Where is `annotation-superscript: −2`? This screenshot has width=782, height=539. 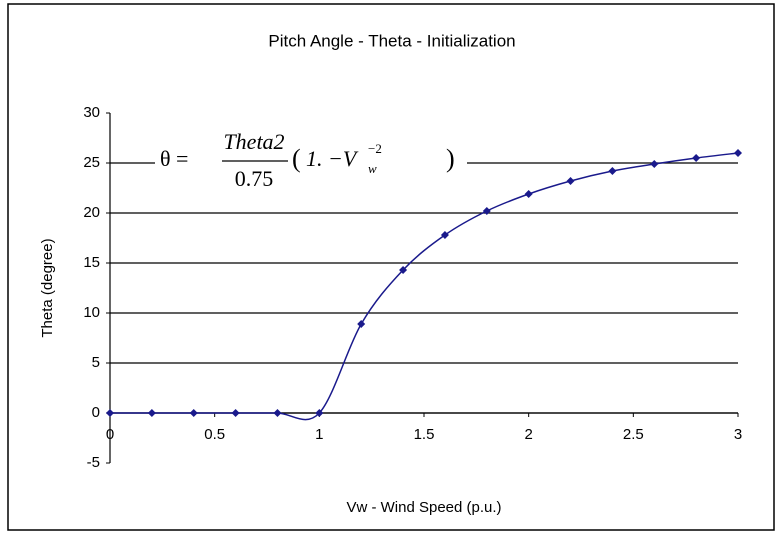
annotation-superscript: −2 is located at coordinates (375, 148).